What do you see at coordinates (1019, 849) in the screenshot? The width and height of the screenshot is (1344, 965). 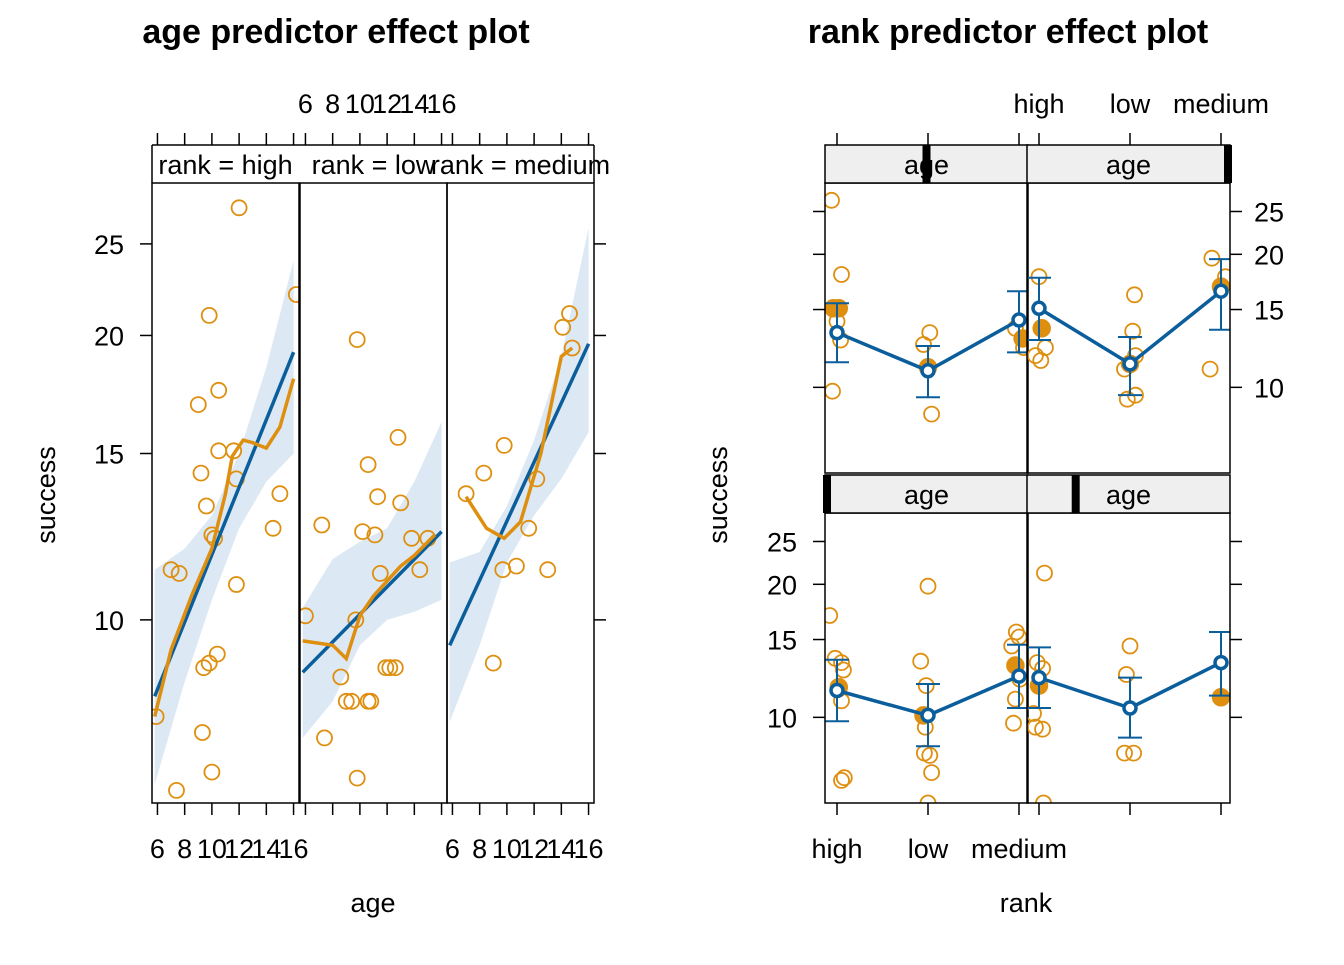 I see `rank-x-tick-label: medium` at bounding box center [1019, 849].